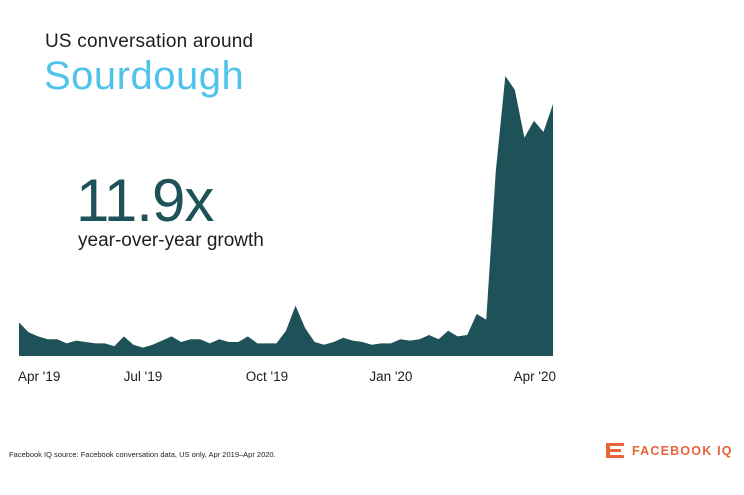 The width and height of the screenshot is (744, 495). What do you see at coordinates (615, 450) in the screenshot?
I see `facebook-iq-icon` at bounding box center [615, 450].